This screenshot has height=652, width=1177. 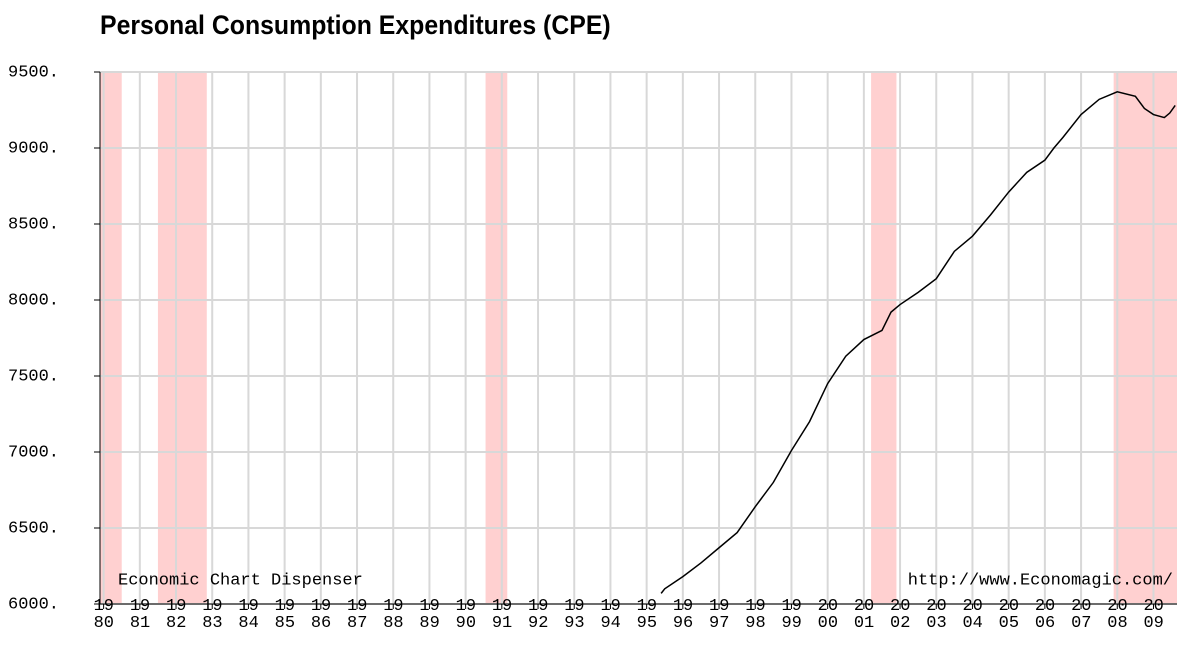 I want to click on x-tick-label: 1982, so click(x=176, y=615).